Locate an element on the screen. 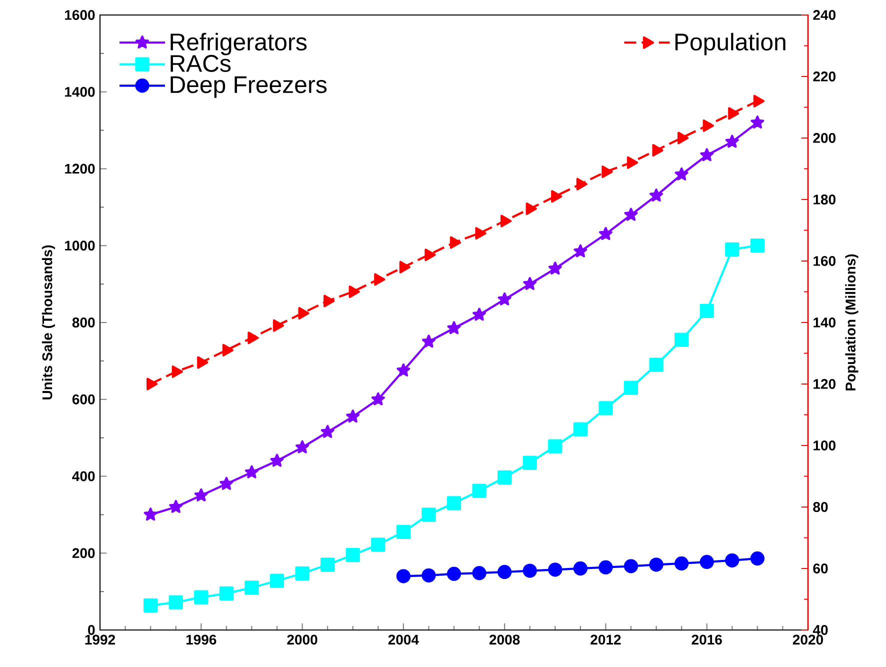 The width and height of the screenshot is (886, 667). y2-axis-title: Population (Millions) is located at coordinates (851, 322).